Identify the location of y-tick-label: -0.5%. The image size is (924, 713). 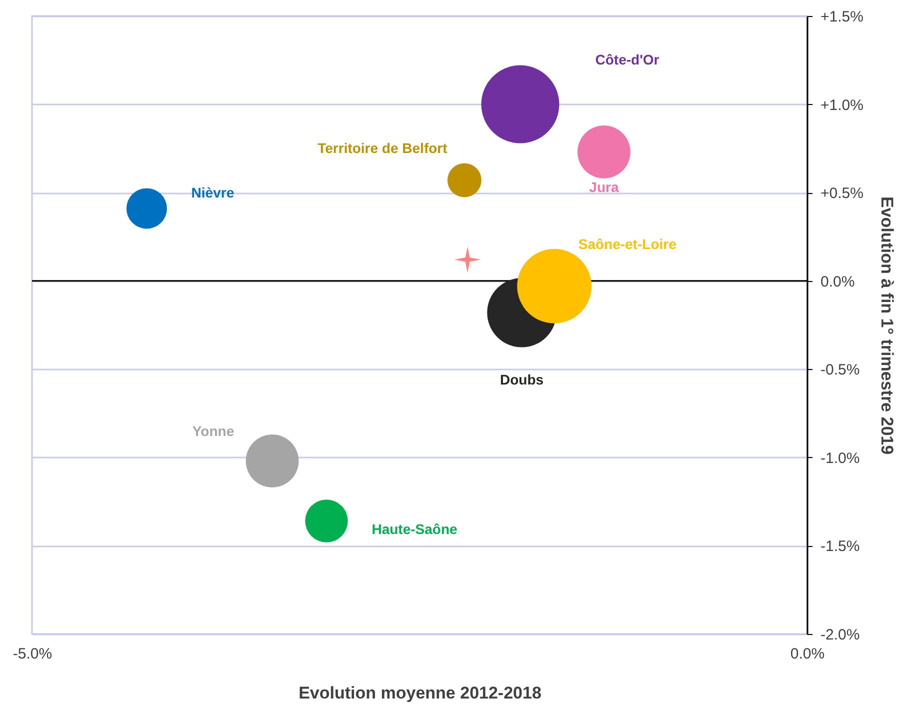
(840, 370).